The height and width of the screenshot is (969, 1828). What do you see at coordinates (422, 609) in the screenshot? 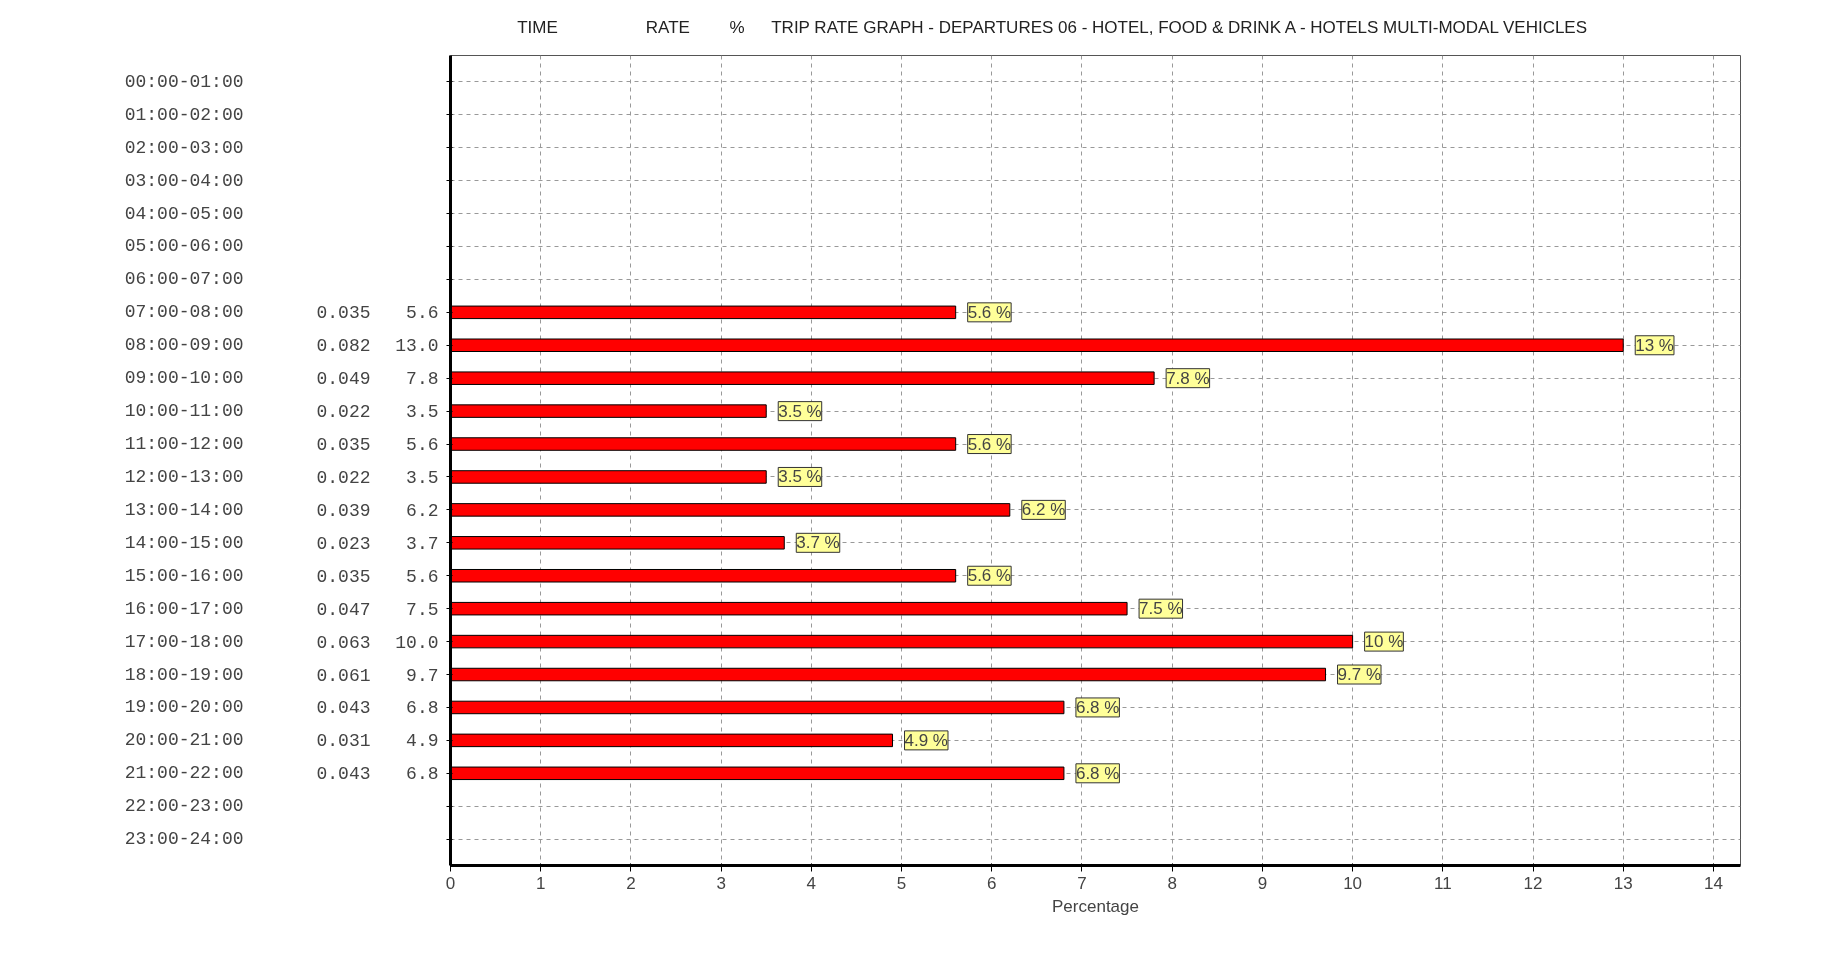
I see `text: 7.5` at bounding box center [422, 609].